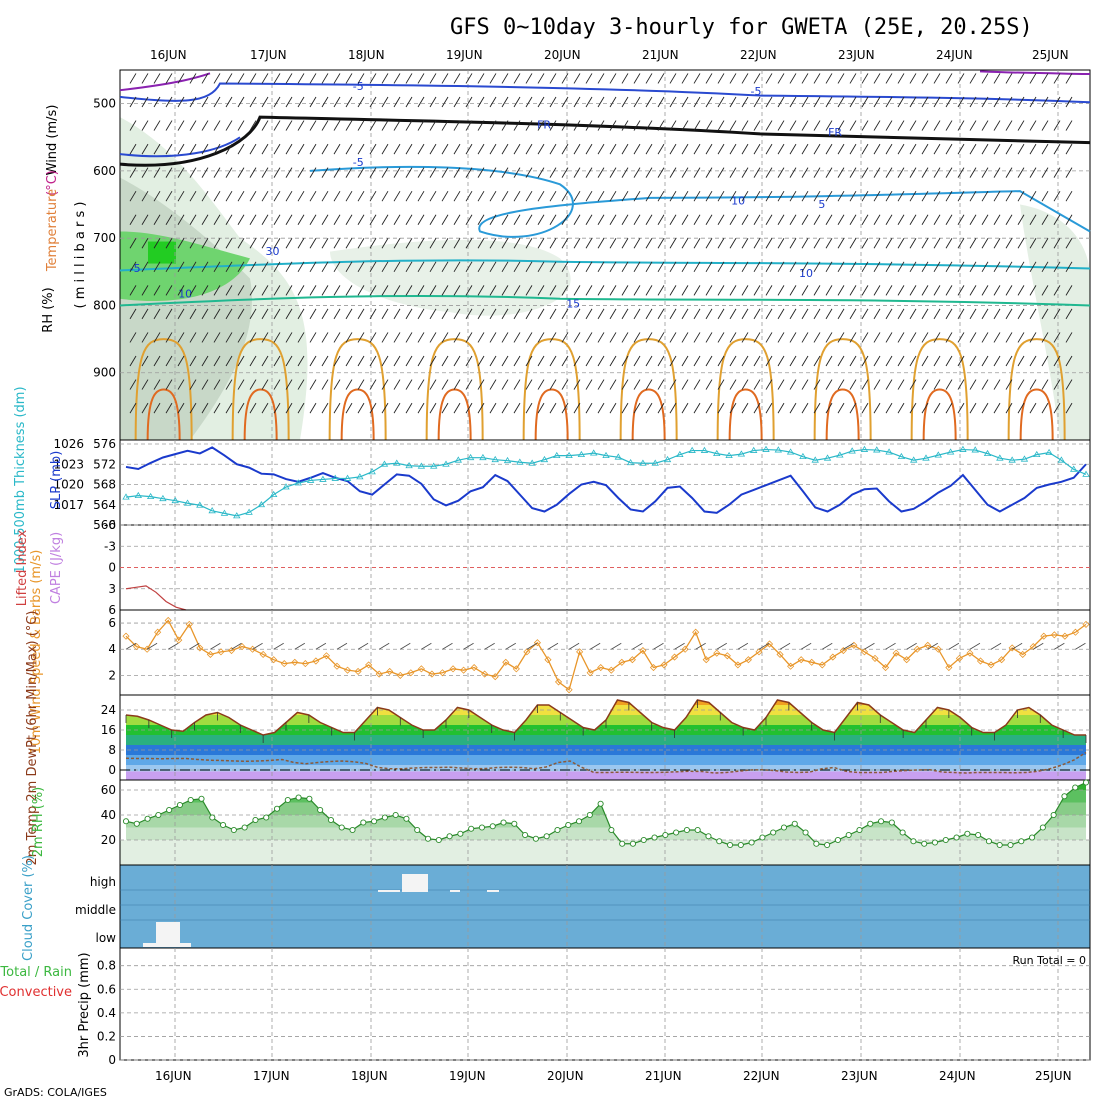  Describe the element at coordinates (112, 770) in the screenshot. I see `temp-tick-0: 0` at that location.